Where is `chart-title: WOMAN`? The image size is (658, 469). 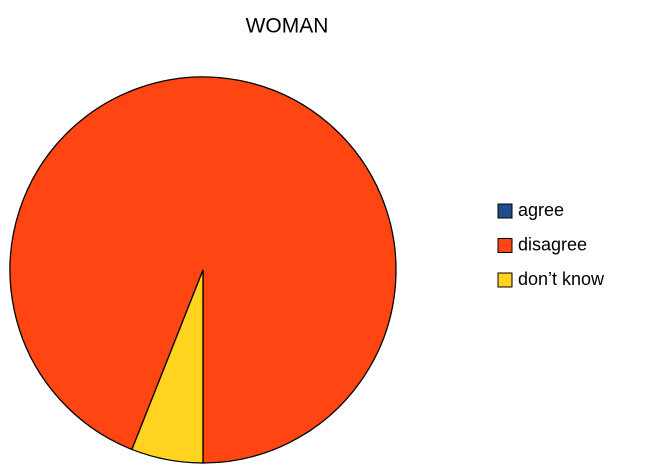
chart-title: WOMAN is located at coordinates (287, 26).